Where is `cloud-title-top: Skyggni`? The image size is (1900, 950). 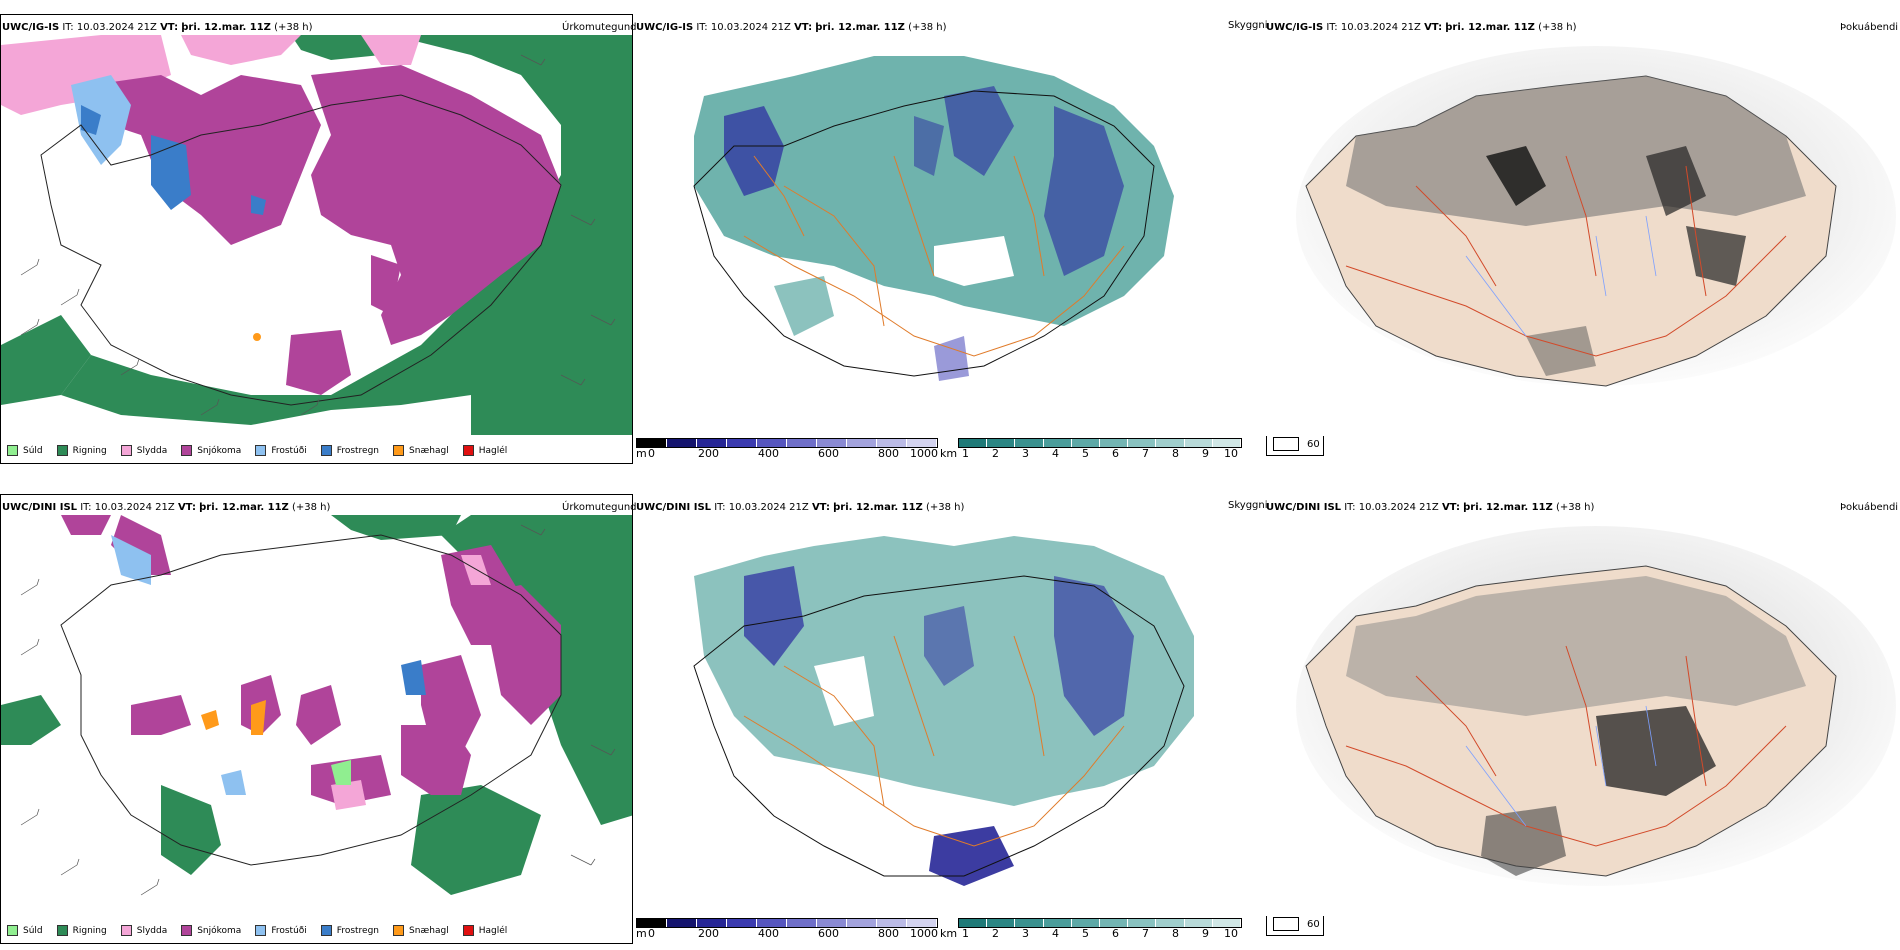 cloud-title-top: Skyggni is located at coordinates (1248, 25).